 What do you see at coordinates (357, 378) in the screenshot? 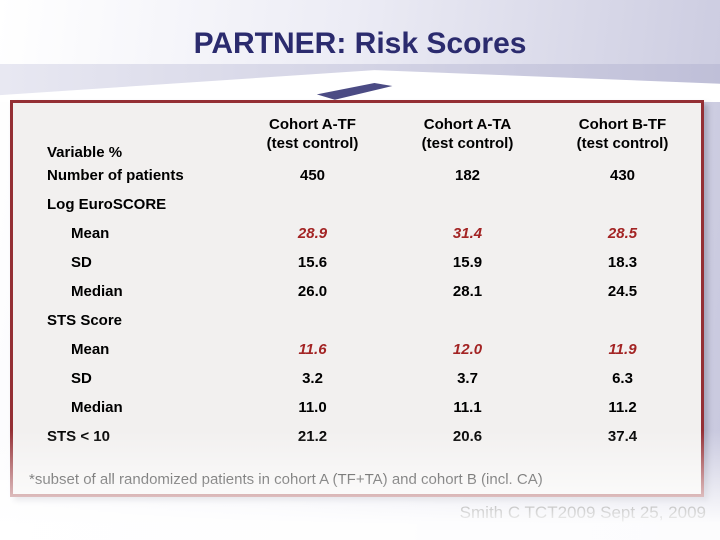
I see `table-row: SD 3.2 3.7 6.3` at bounding box center [357, 378].